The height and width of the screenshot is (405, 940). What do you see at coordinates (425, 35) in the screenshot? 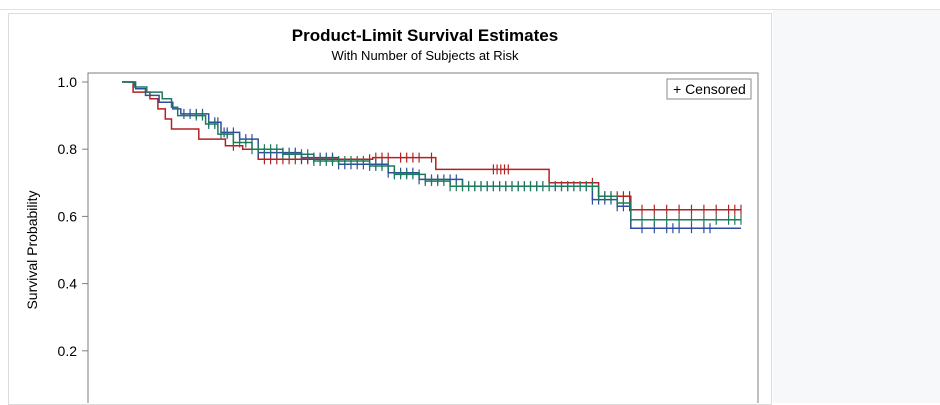
I see `chart-title: Product-Limit Survival Estimates` at bounding box center [425, 35].